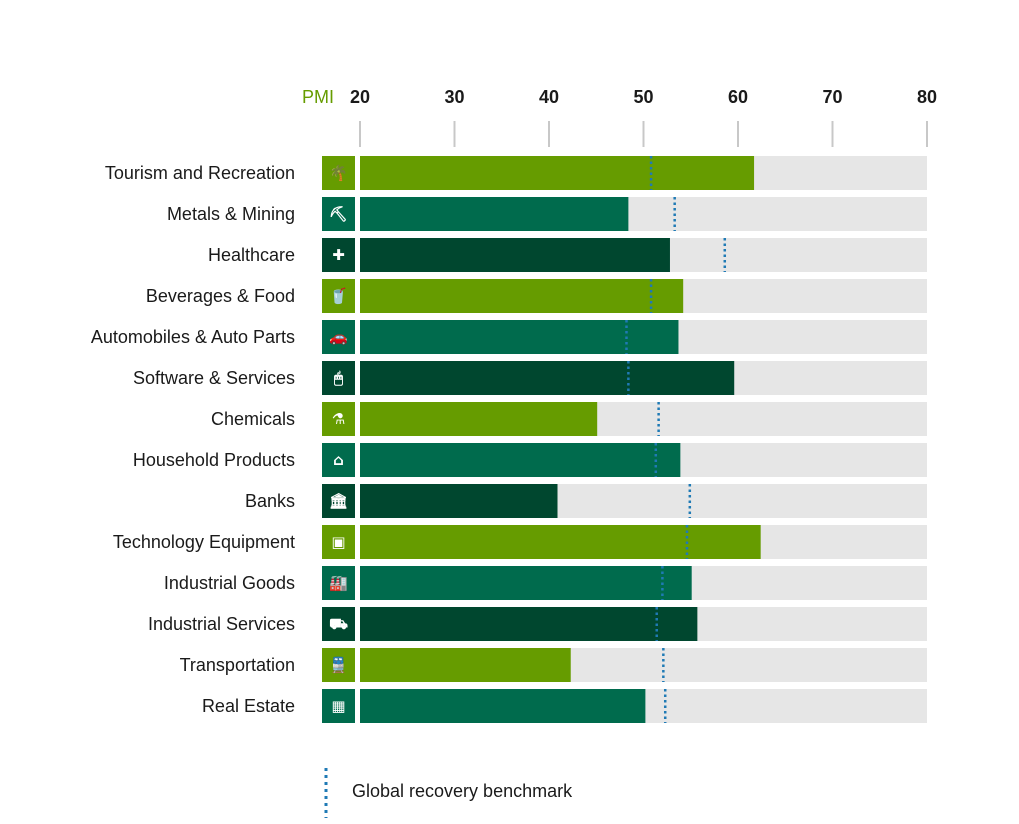 The width and height of the screenshot is (1019, 824). I want to click on car-icon: 🚗, so click(338, 337).